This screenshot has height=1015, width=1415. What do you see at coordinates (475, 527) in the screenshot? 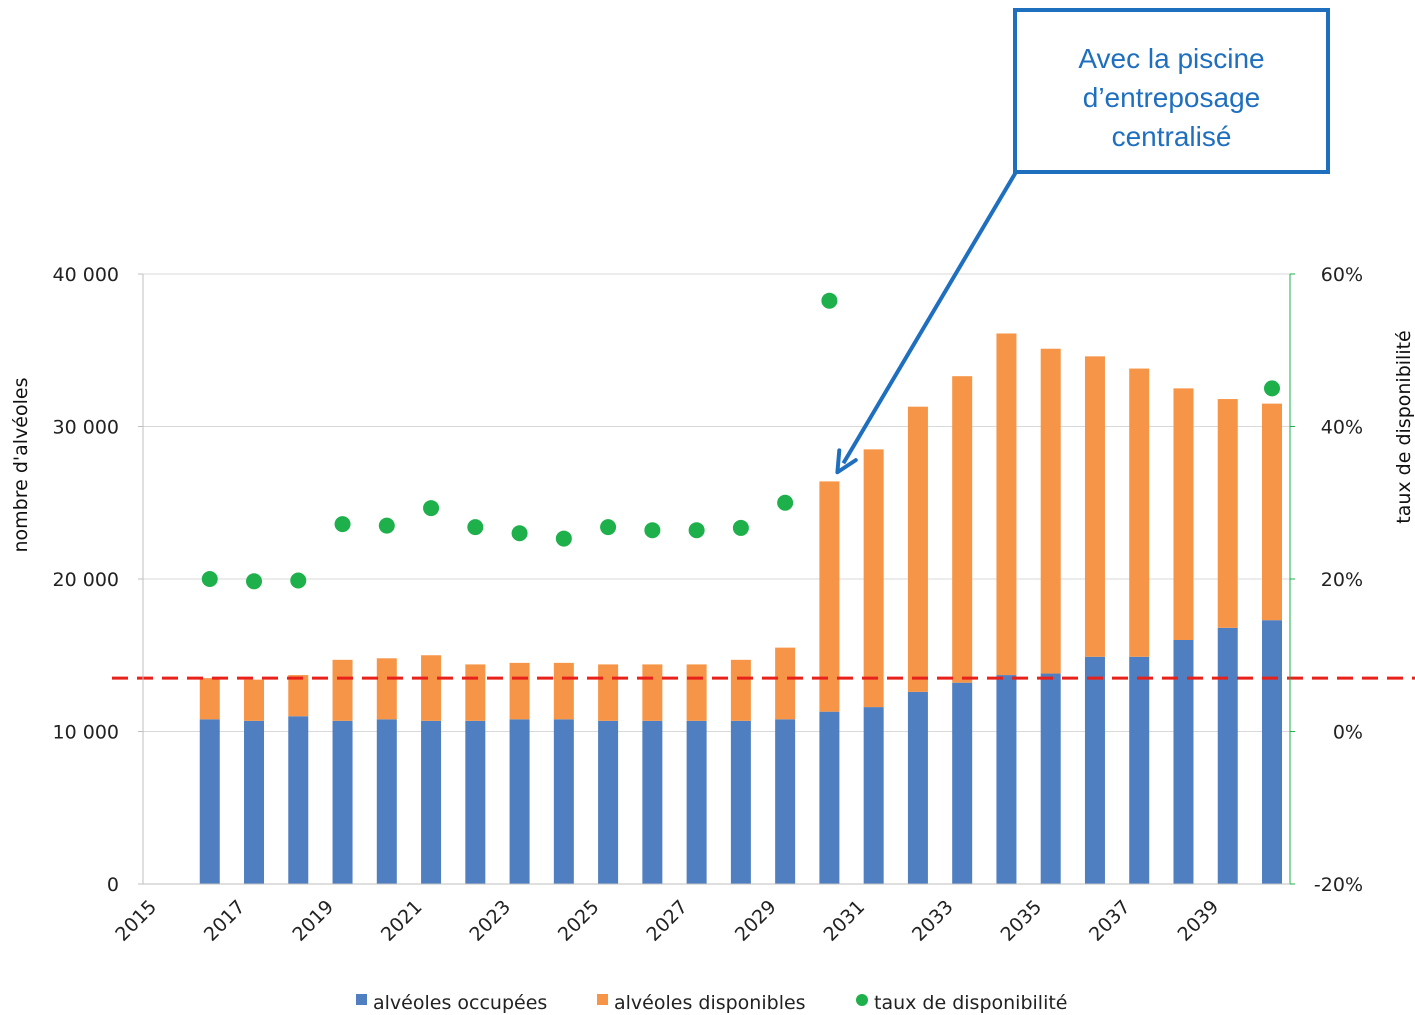
I see `point-rate-2022` at bounding box center [475, 527].